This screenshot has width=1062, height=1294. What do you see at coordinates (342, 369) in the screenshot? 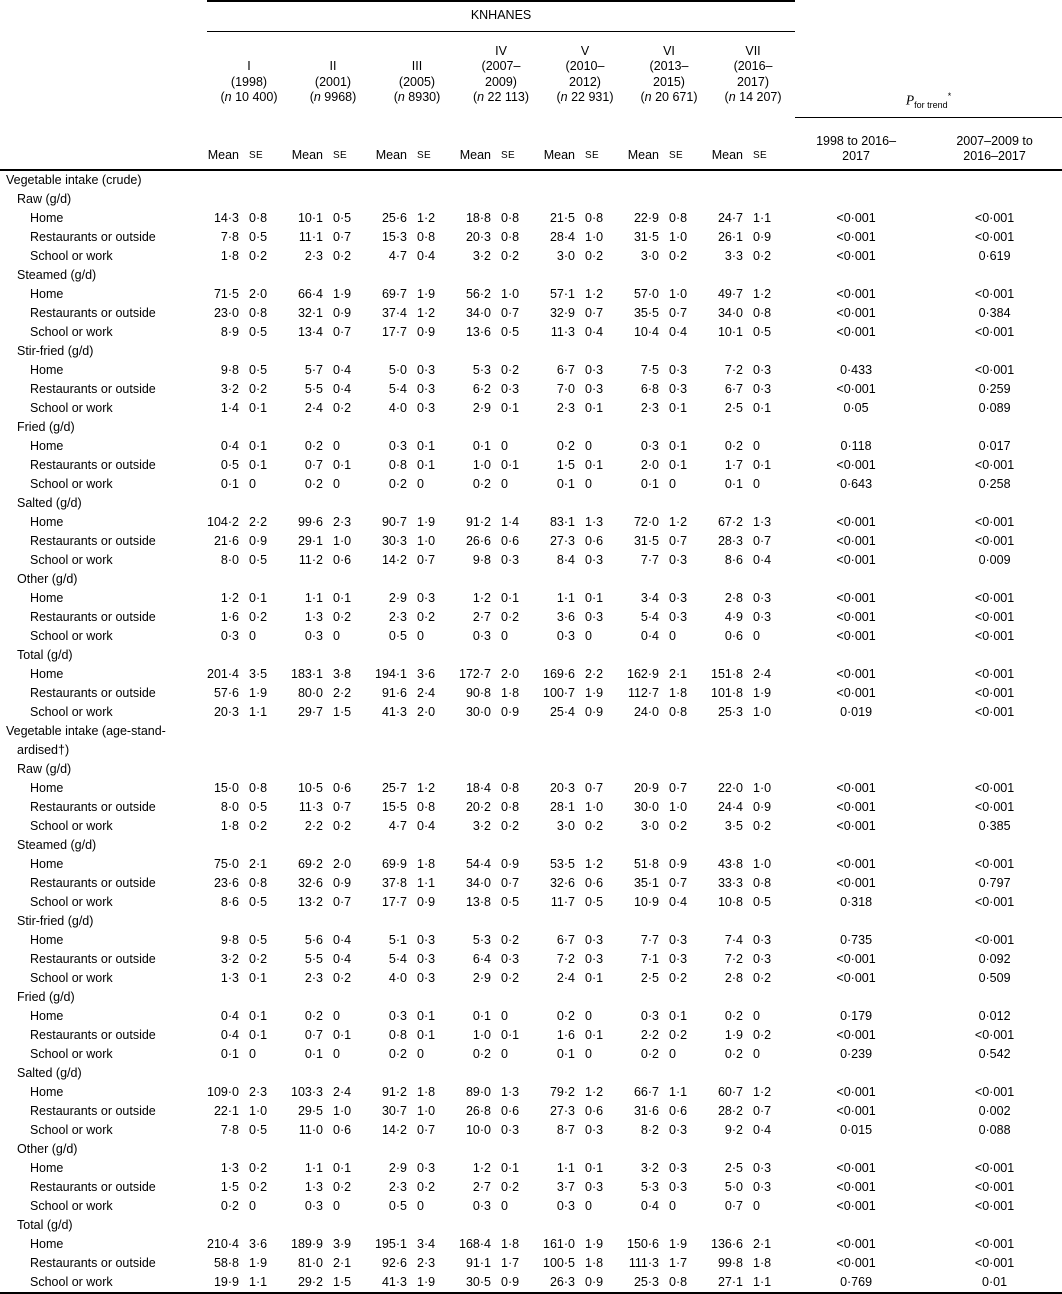
I see `se-cell: 0·4` at bounding box center [342, 369].